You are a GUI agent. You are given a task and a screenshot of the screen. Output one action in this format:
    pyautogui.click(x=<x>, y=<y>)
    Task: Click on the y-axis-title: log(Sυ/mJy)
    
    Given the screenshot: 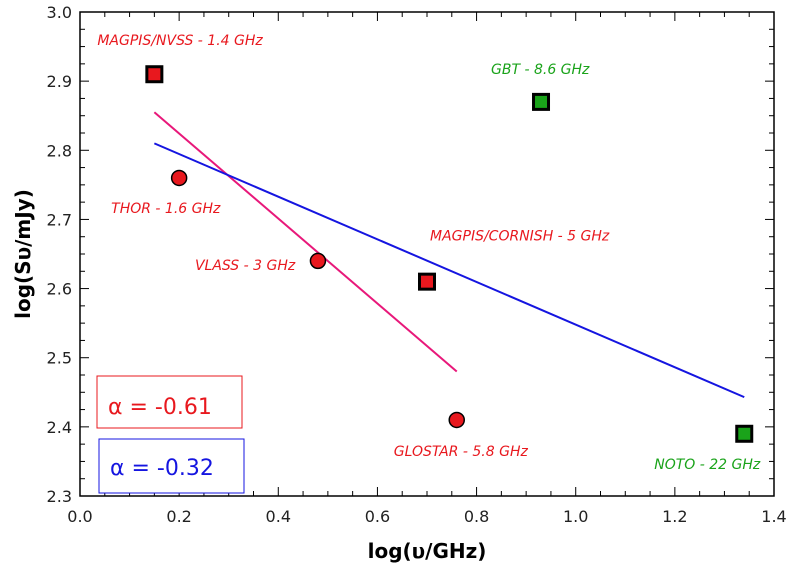 What is the action you would take?
    pyautogui.click(x=23, y=254)
    